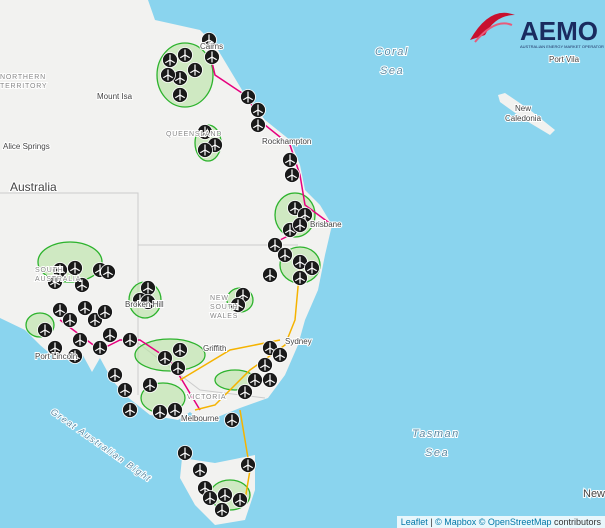 This screenshot has height=528, width=605. I want to click on place-label: Alice Springs, so click(26, 146).